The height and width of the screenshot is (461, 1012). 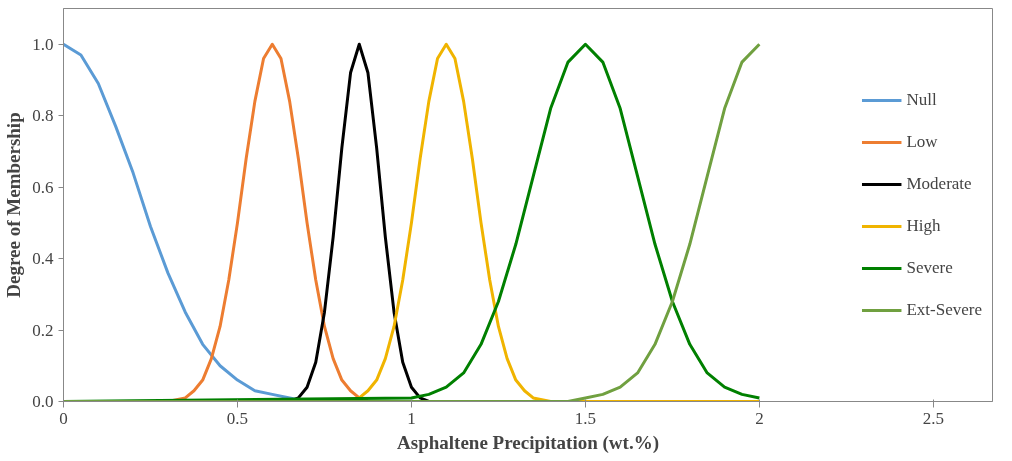 What do you see at coordinates (43, 187) in the screenshot?
I see `y-tick-label: 0.6` at bounding box center [43, 187].